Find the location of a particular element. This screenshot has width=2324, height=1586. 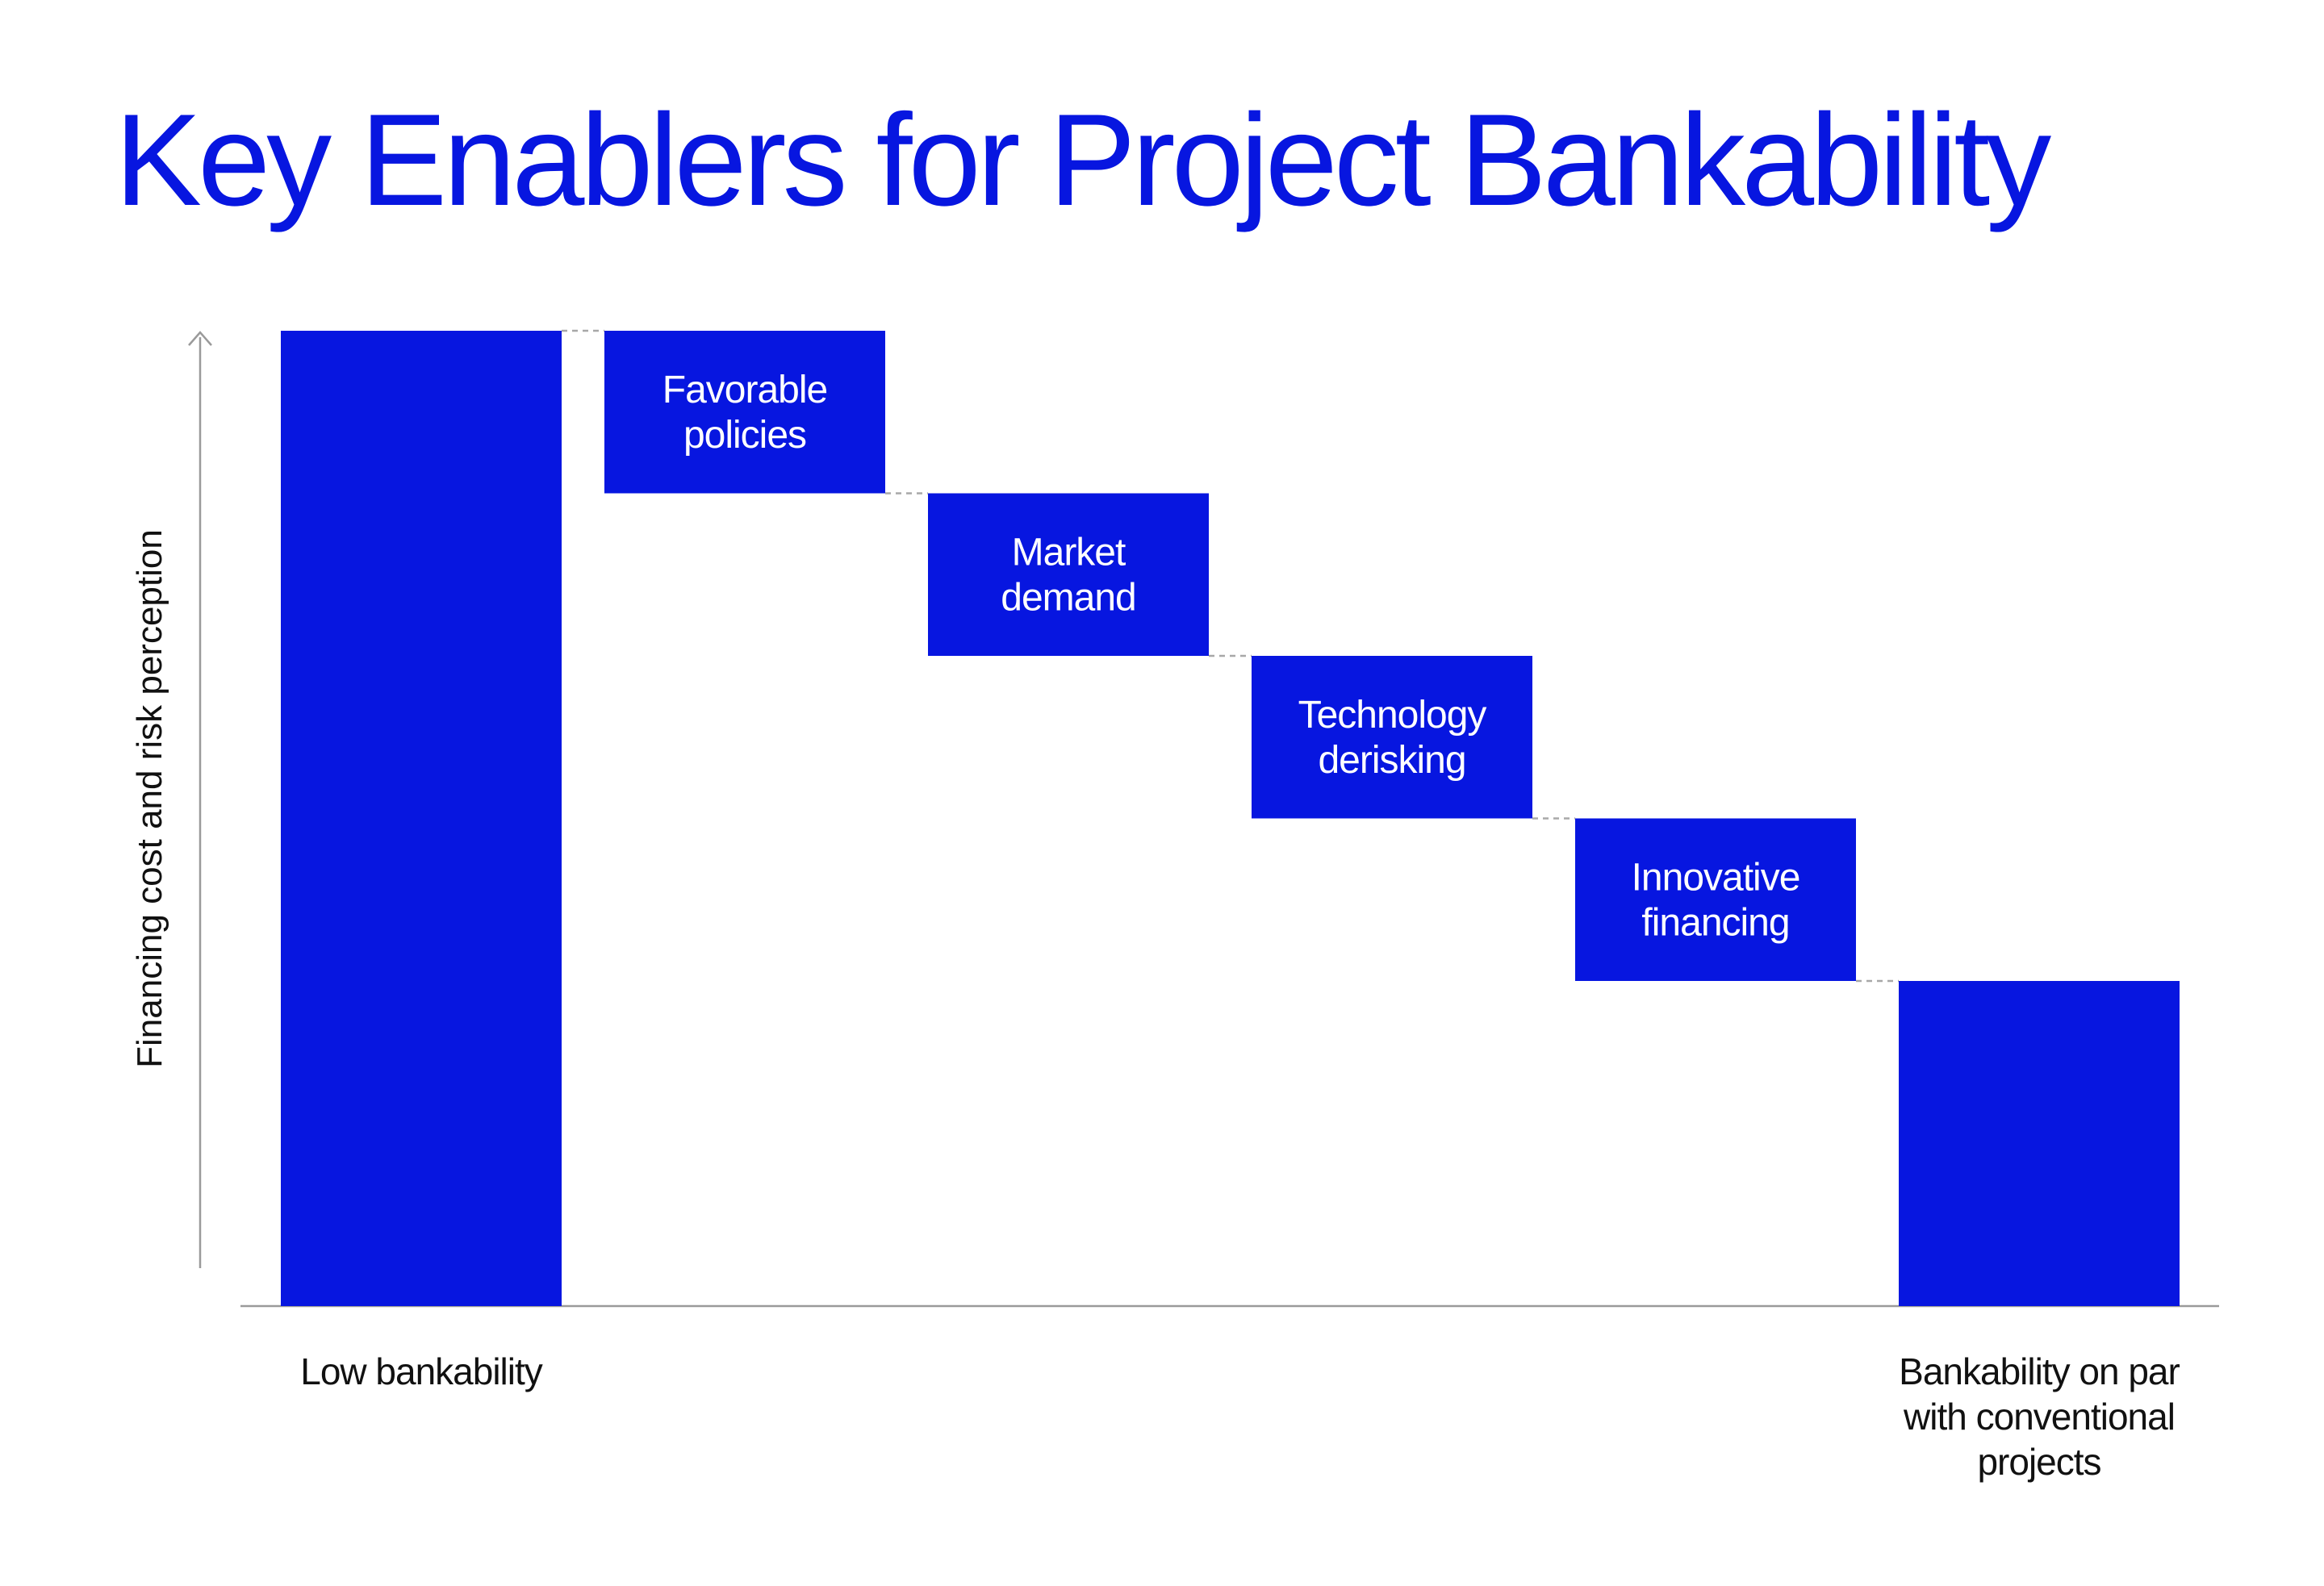

bar-innovative-financing is located at coordinates (1715, 900).